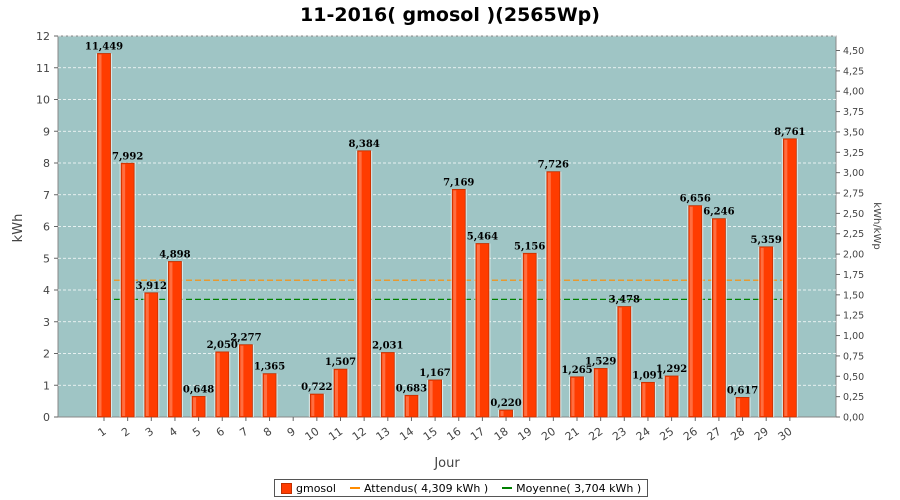 The width and height of the screenshot is (900, 500). What do you see at coordinates (363, 144) in the screenshot?
I see `data-label: 8,384` at bounding box center [363, 144].